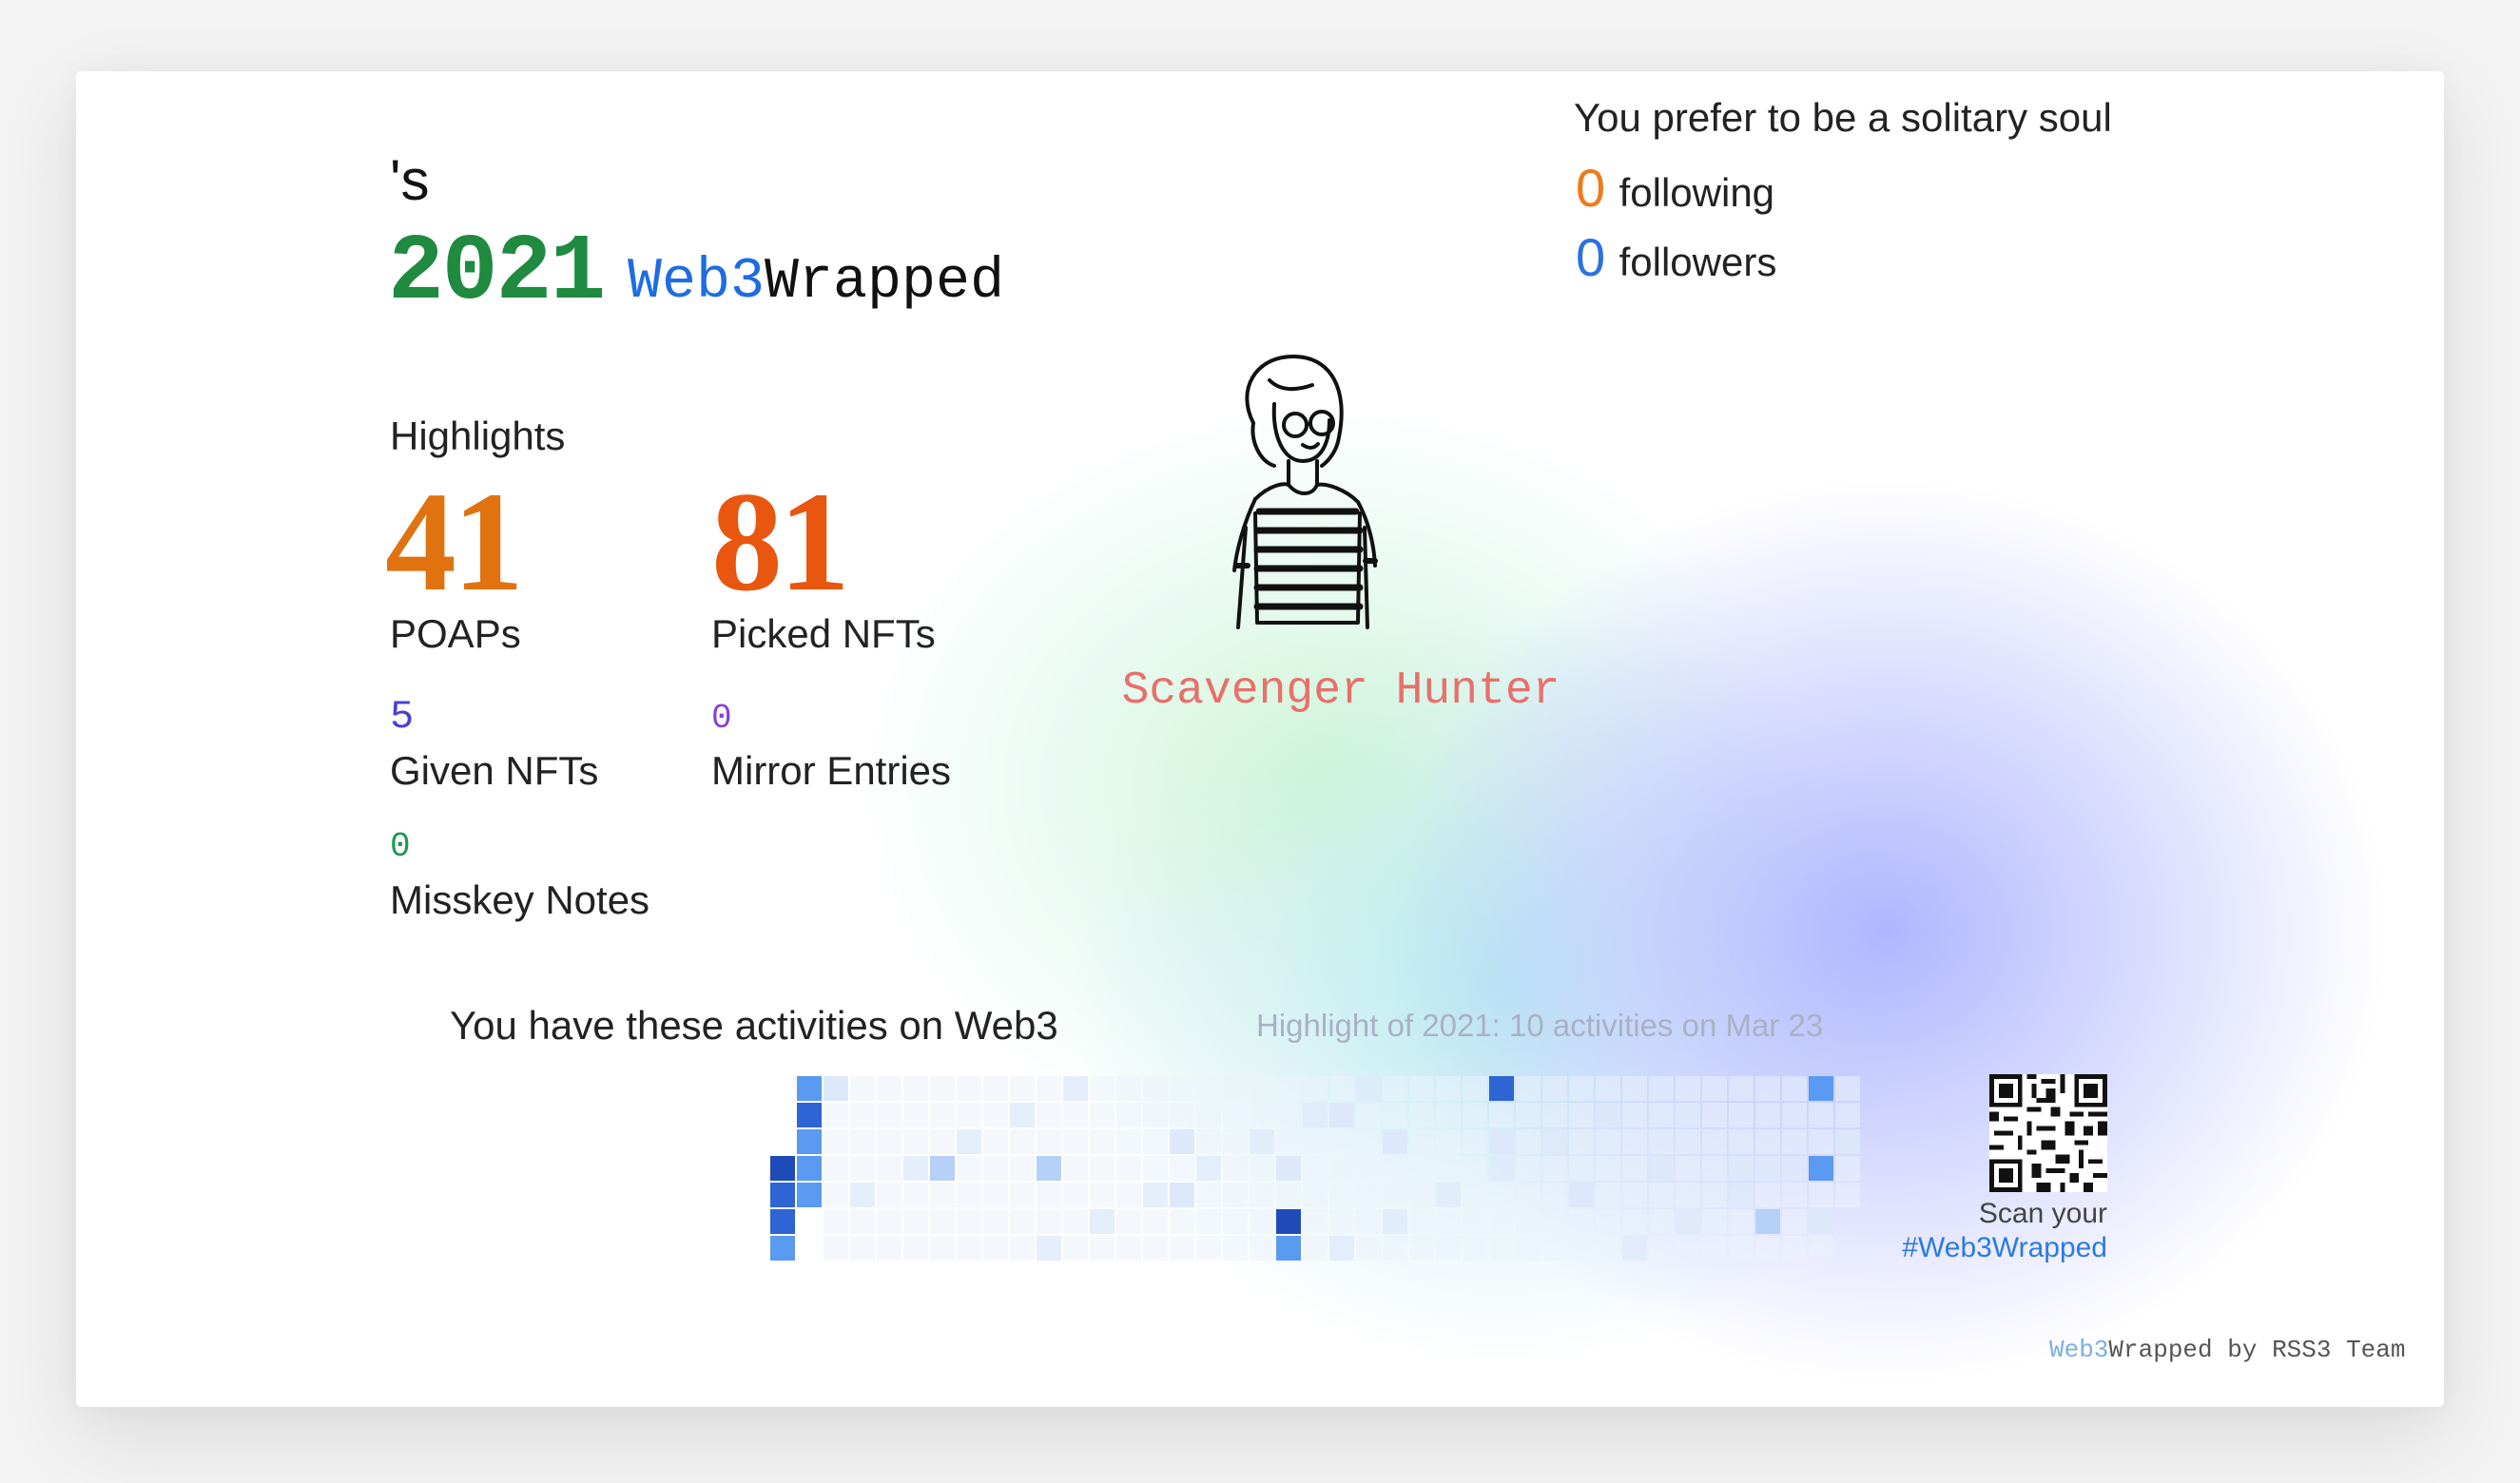  What do you see at coordinates (2004, 1247) in the screenshot?
I see `hashtag-link: #Web3Wrapped` at bounding box center [2004, 1247].